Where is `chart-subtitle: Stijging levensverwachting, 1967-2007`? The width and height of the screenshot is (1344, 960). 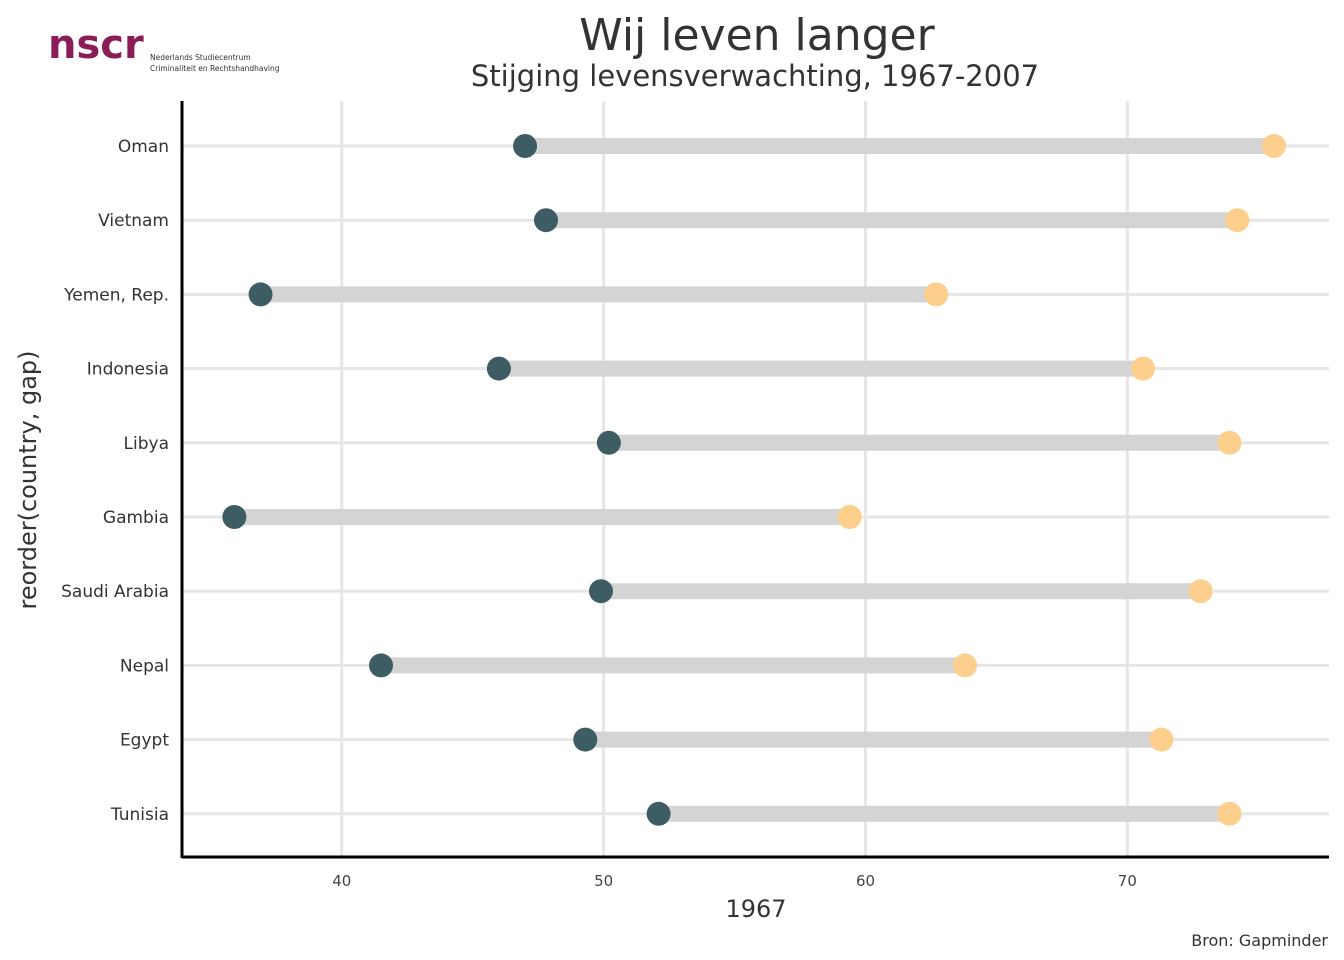 chart-subtitle: Stijging levensverwachting, 1967-2007 is located at coordinates (755, 76).